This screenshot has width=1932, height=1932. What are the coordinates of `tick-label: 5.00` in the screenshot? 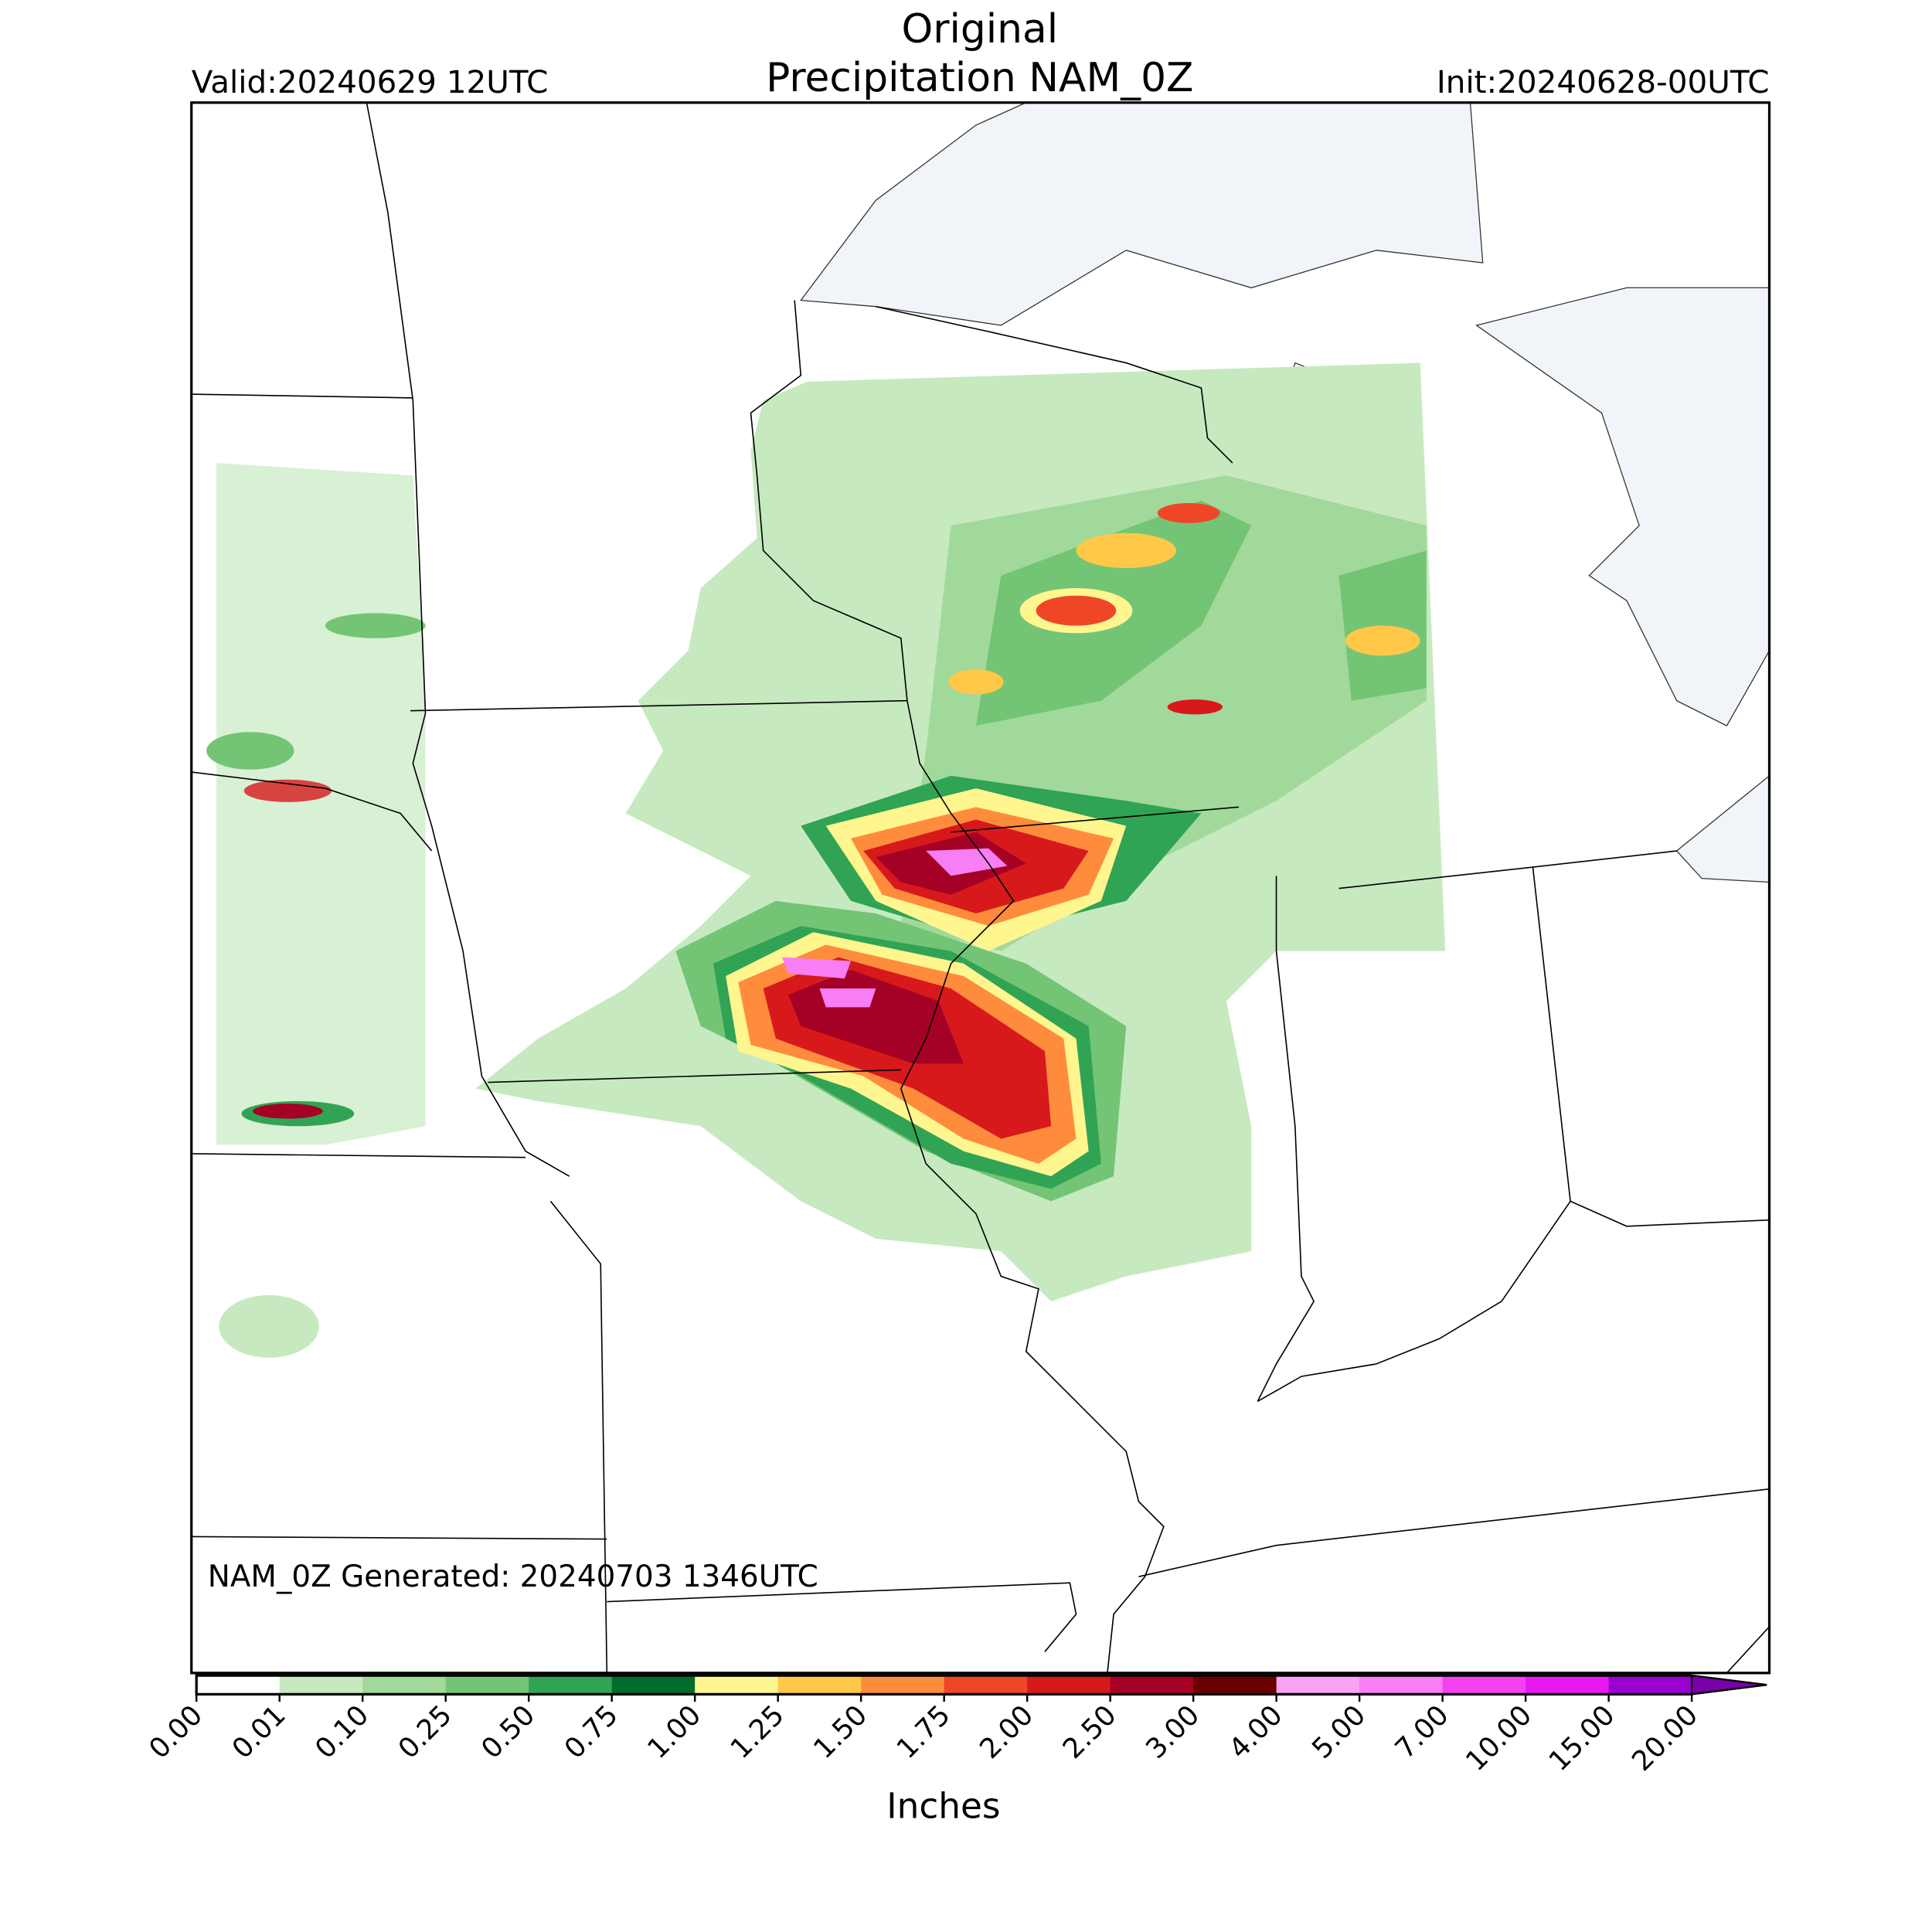 It's located at (1339, 1732).